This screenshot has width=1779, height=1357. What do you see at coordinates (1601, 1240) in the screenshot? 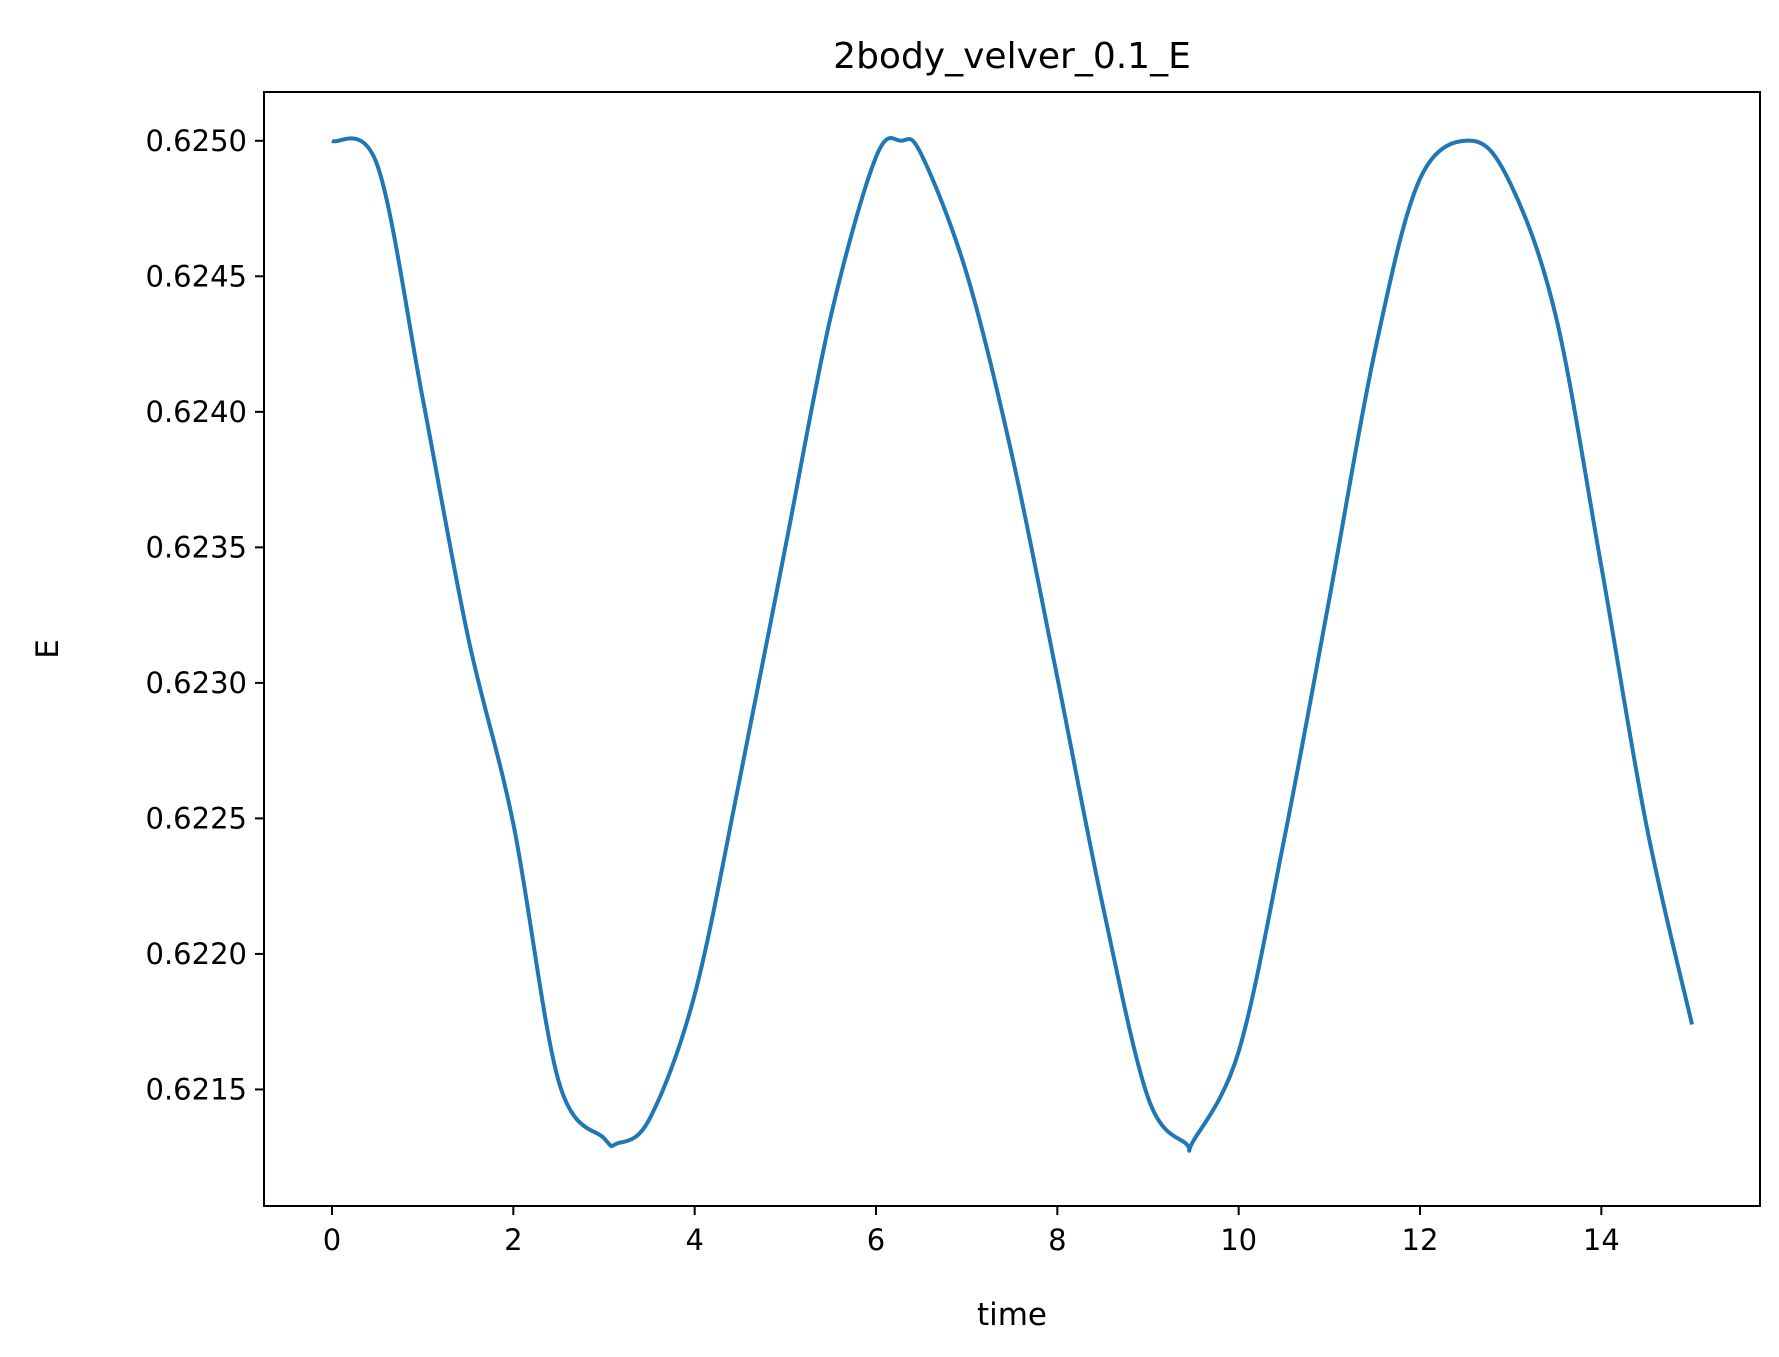
I see `x-tick-label: 14` at bounding box center [1601, 1240].